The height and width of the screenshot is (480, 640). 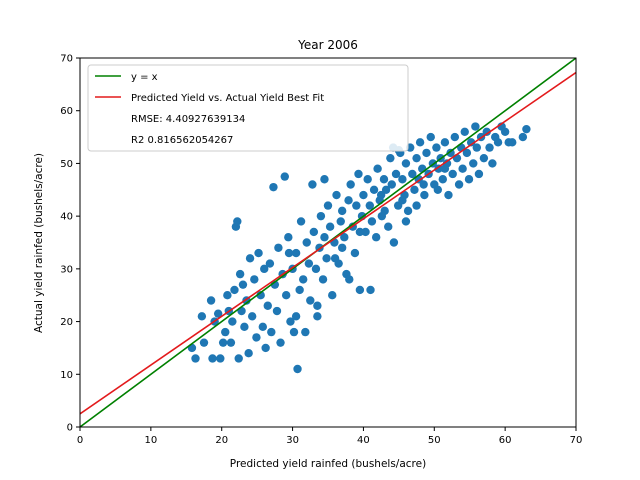 I want to click on legend-rmse: RMSE: 4.40927639134, so click(x=188, y=119).